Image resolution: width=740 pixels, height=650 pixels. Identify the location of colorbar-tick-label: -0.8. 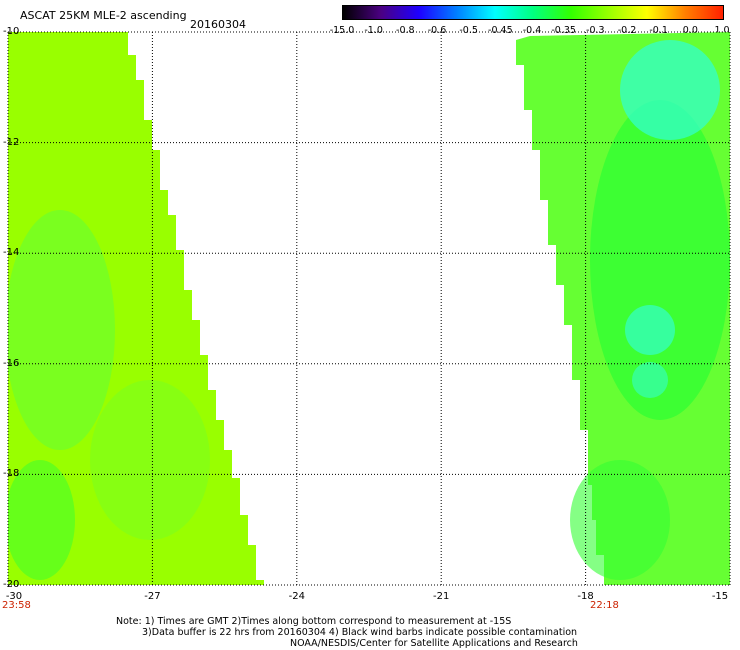
(405, 30).